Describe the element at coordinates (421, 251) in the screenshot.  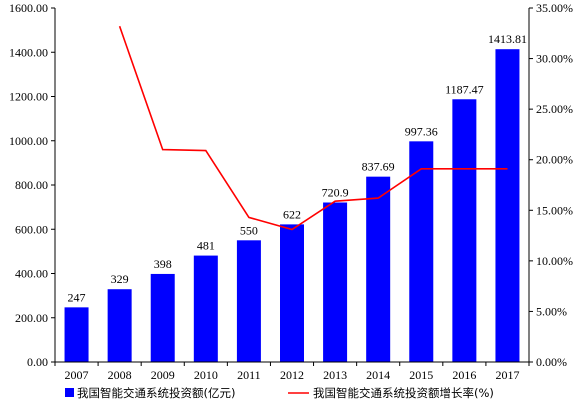
I see `bar-2015` at that location.